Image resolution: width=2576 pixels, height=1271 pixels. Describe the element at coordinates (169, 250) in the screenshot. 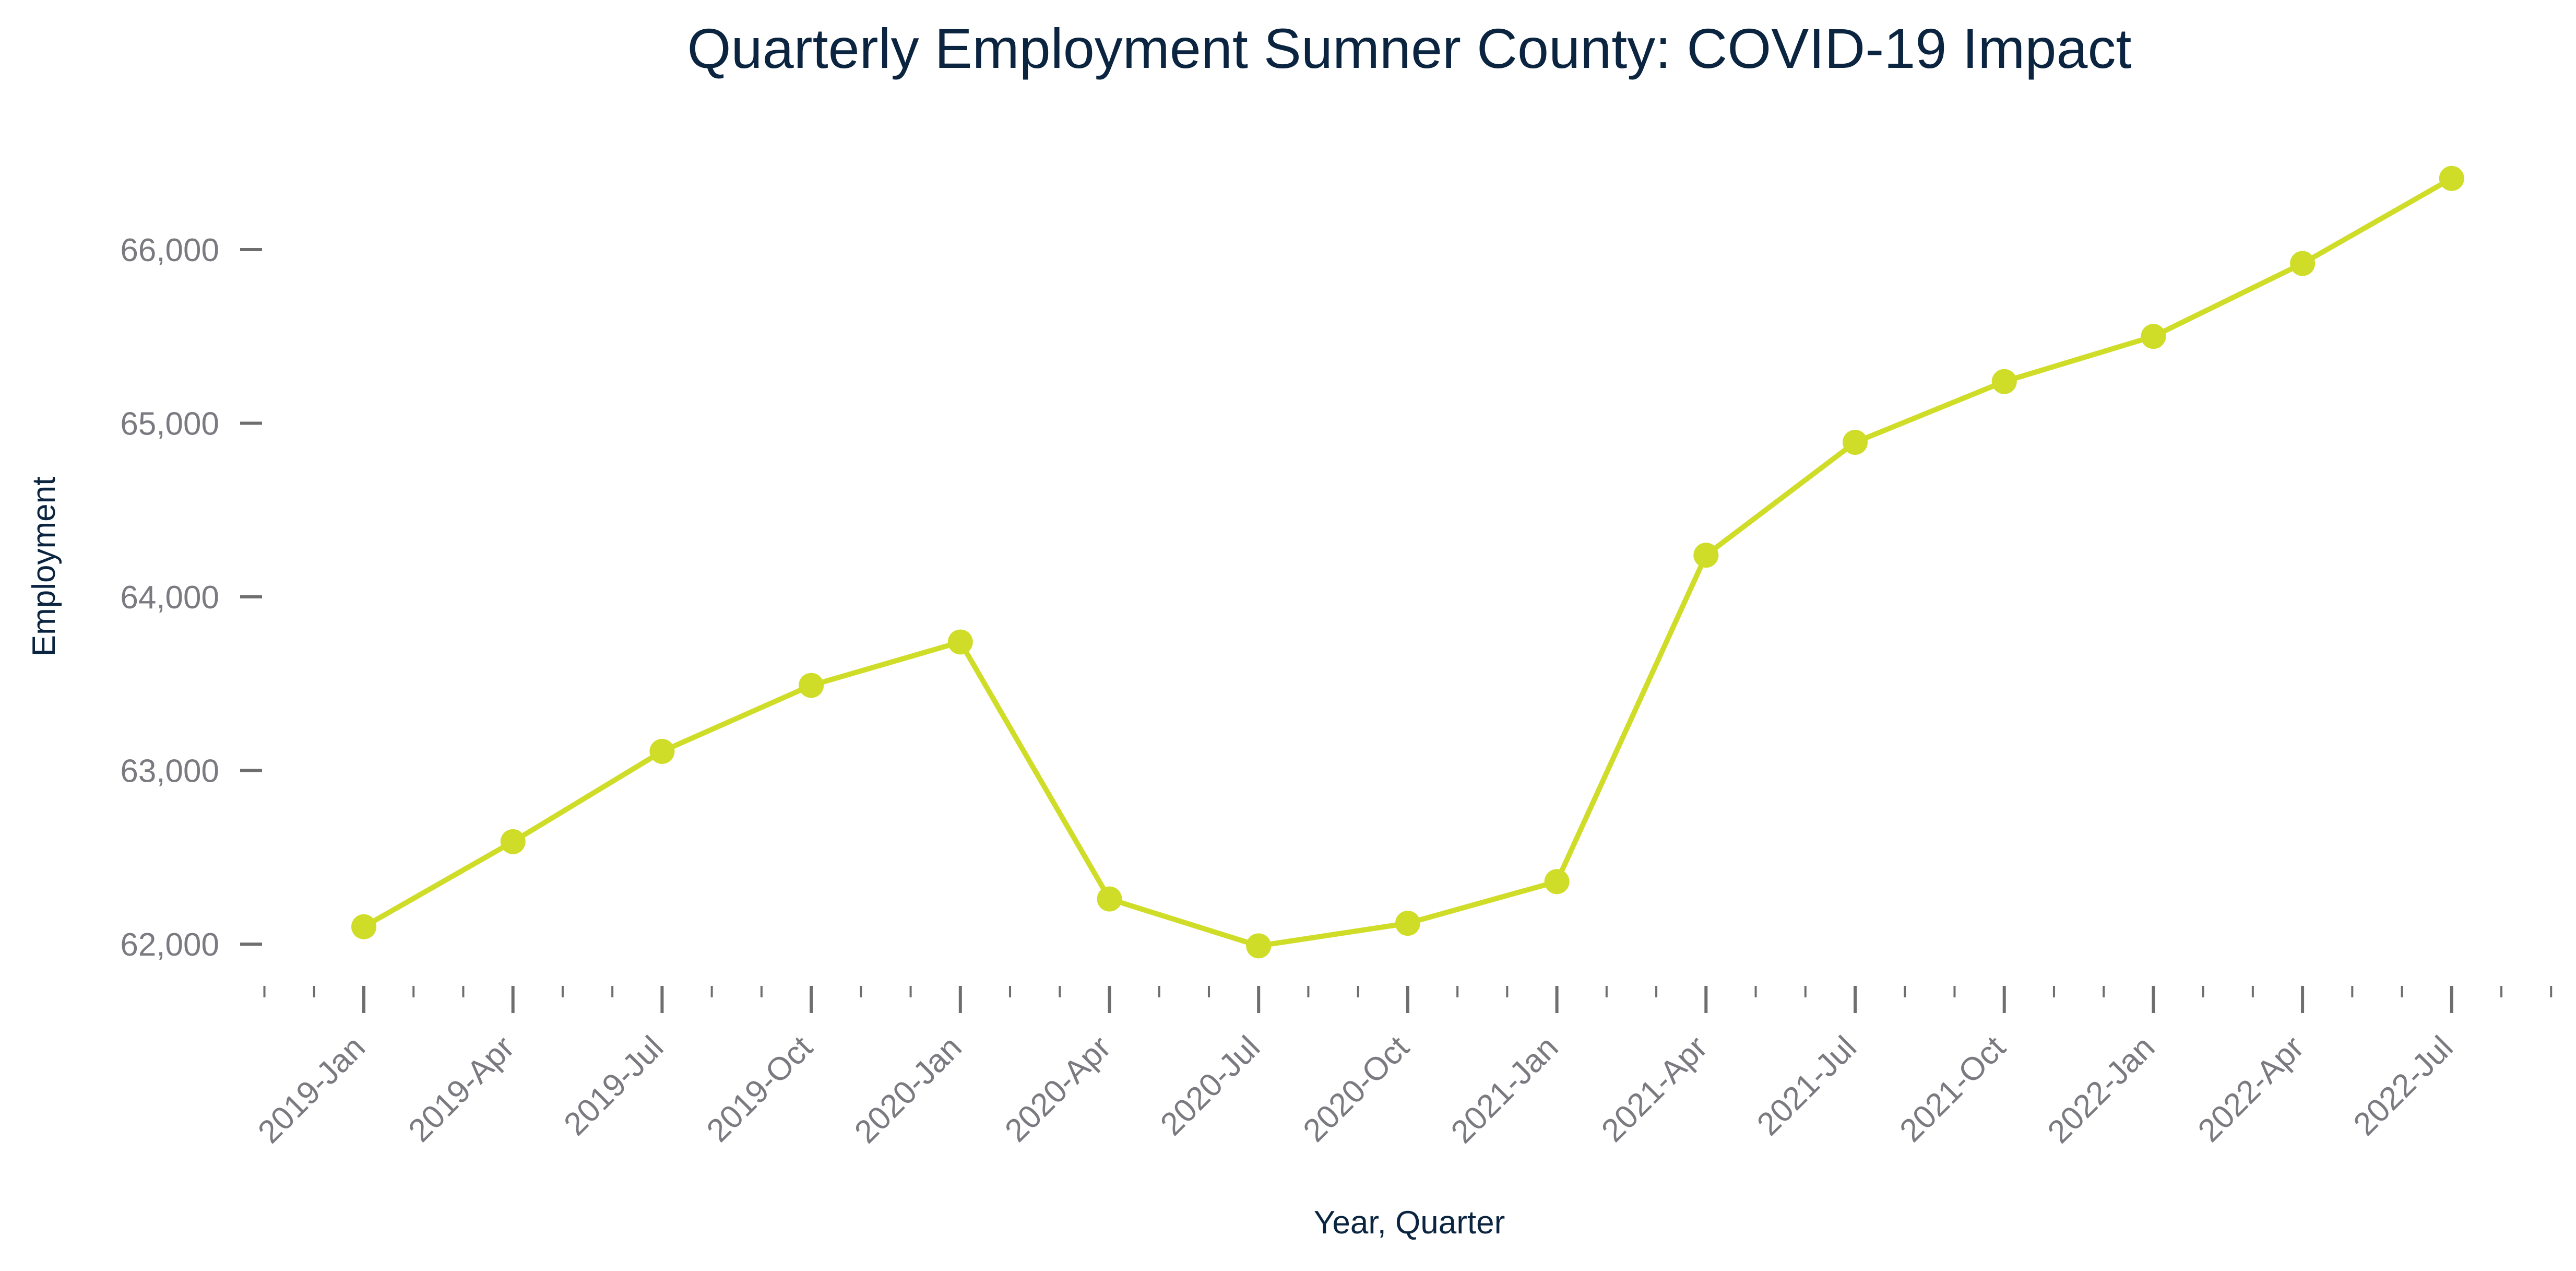

I see `y-tick-label: 66,000` at that location.